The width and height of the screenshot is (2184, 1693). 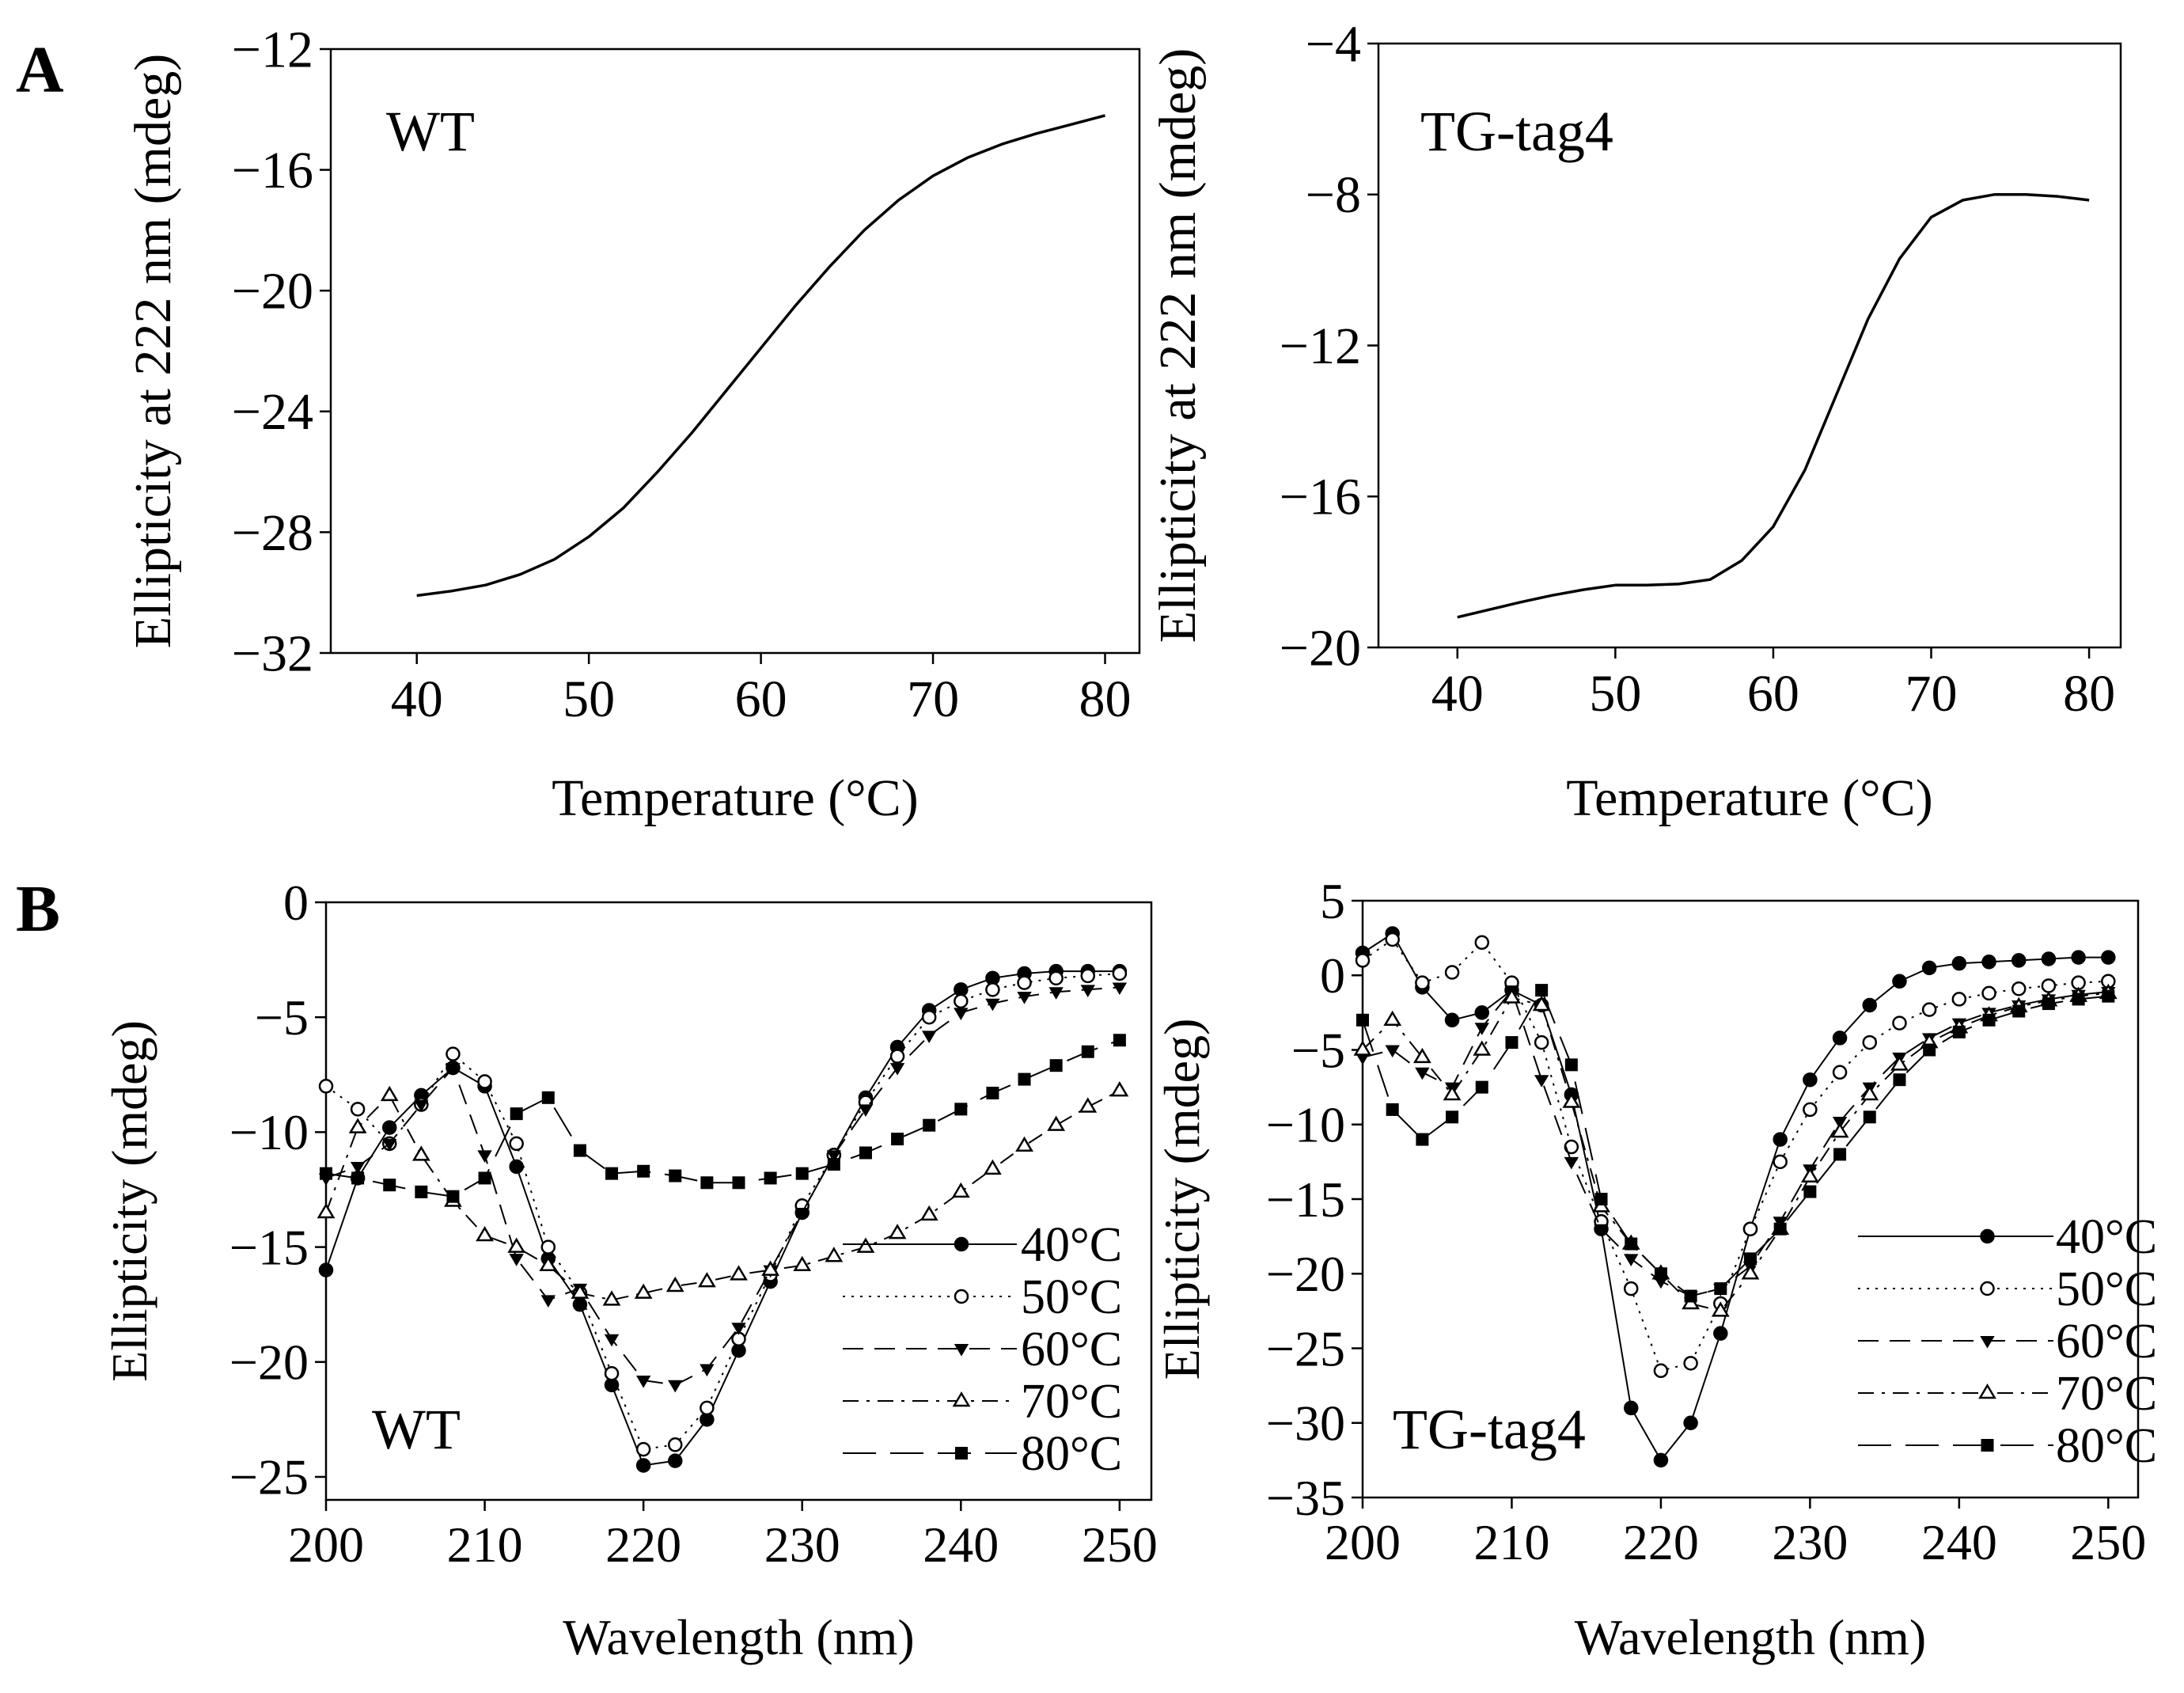 I want to click on panel-label-a: A, so click(x=40, y=70).